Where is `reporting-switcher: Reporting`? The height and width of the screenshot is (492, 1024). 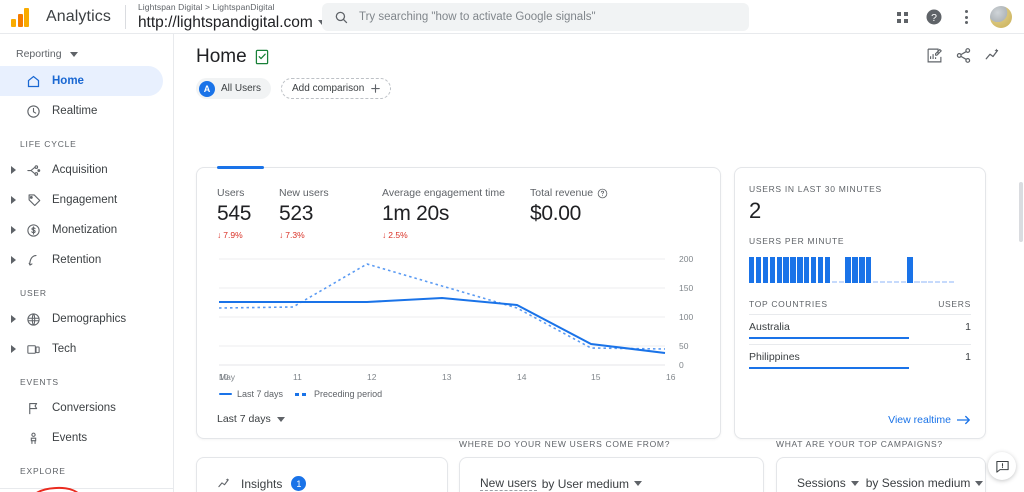 reporting-switcher: Reporting is located at coordinates (86, 54).